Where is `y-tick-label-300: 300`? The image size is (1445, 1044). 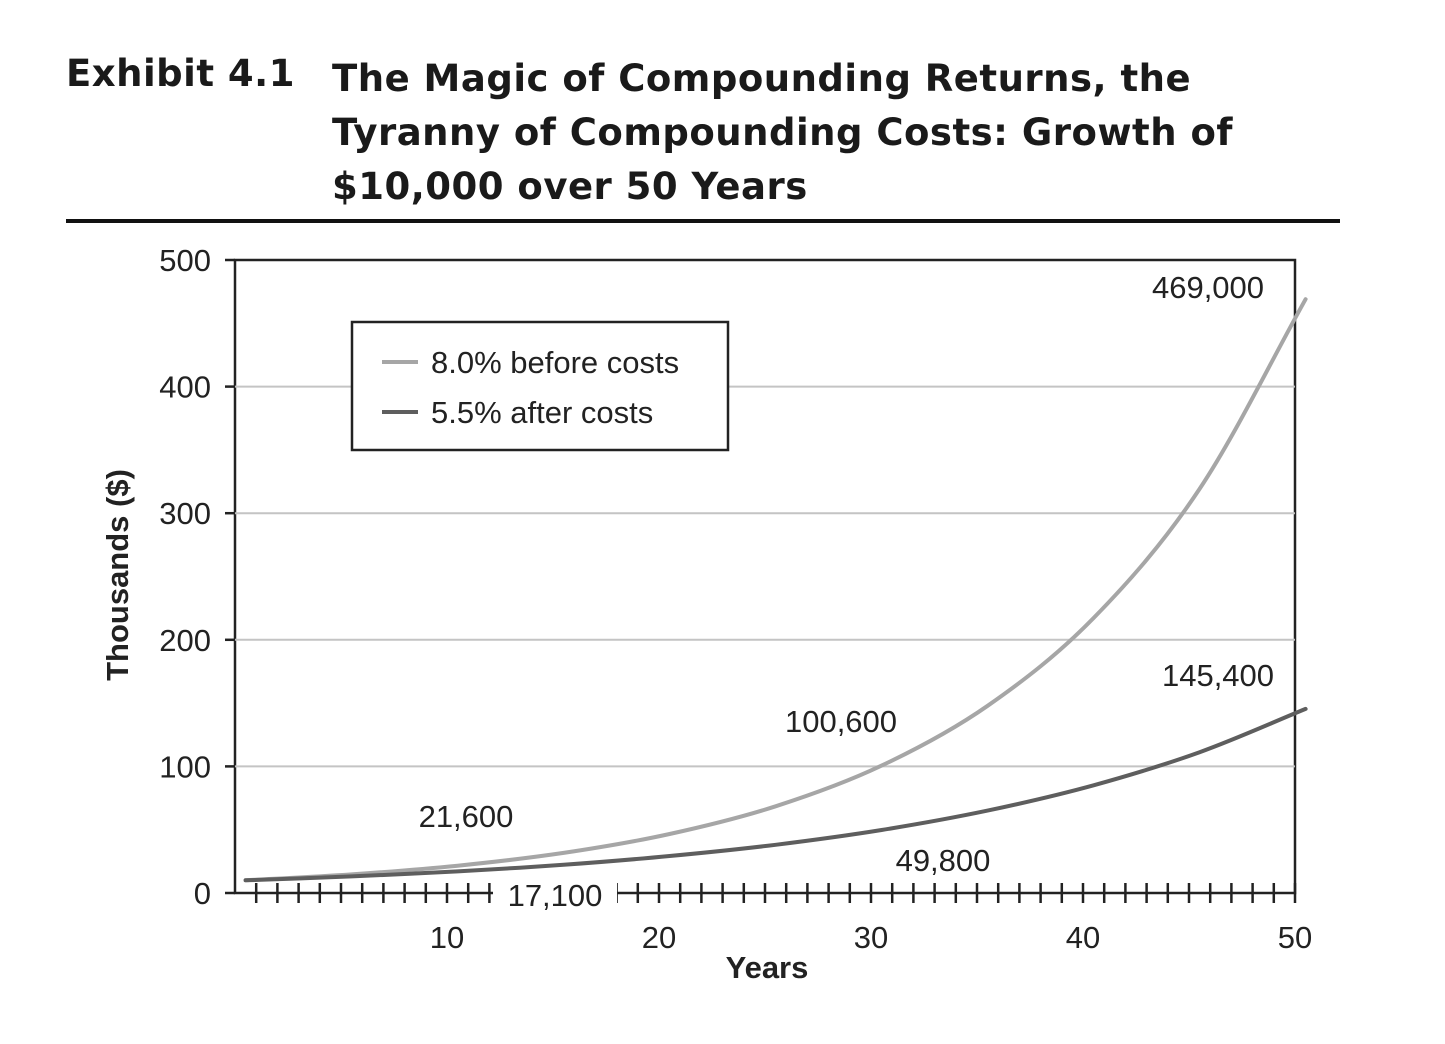 y-tick-label-300: 300 is located at coordinates (185, 513).